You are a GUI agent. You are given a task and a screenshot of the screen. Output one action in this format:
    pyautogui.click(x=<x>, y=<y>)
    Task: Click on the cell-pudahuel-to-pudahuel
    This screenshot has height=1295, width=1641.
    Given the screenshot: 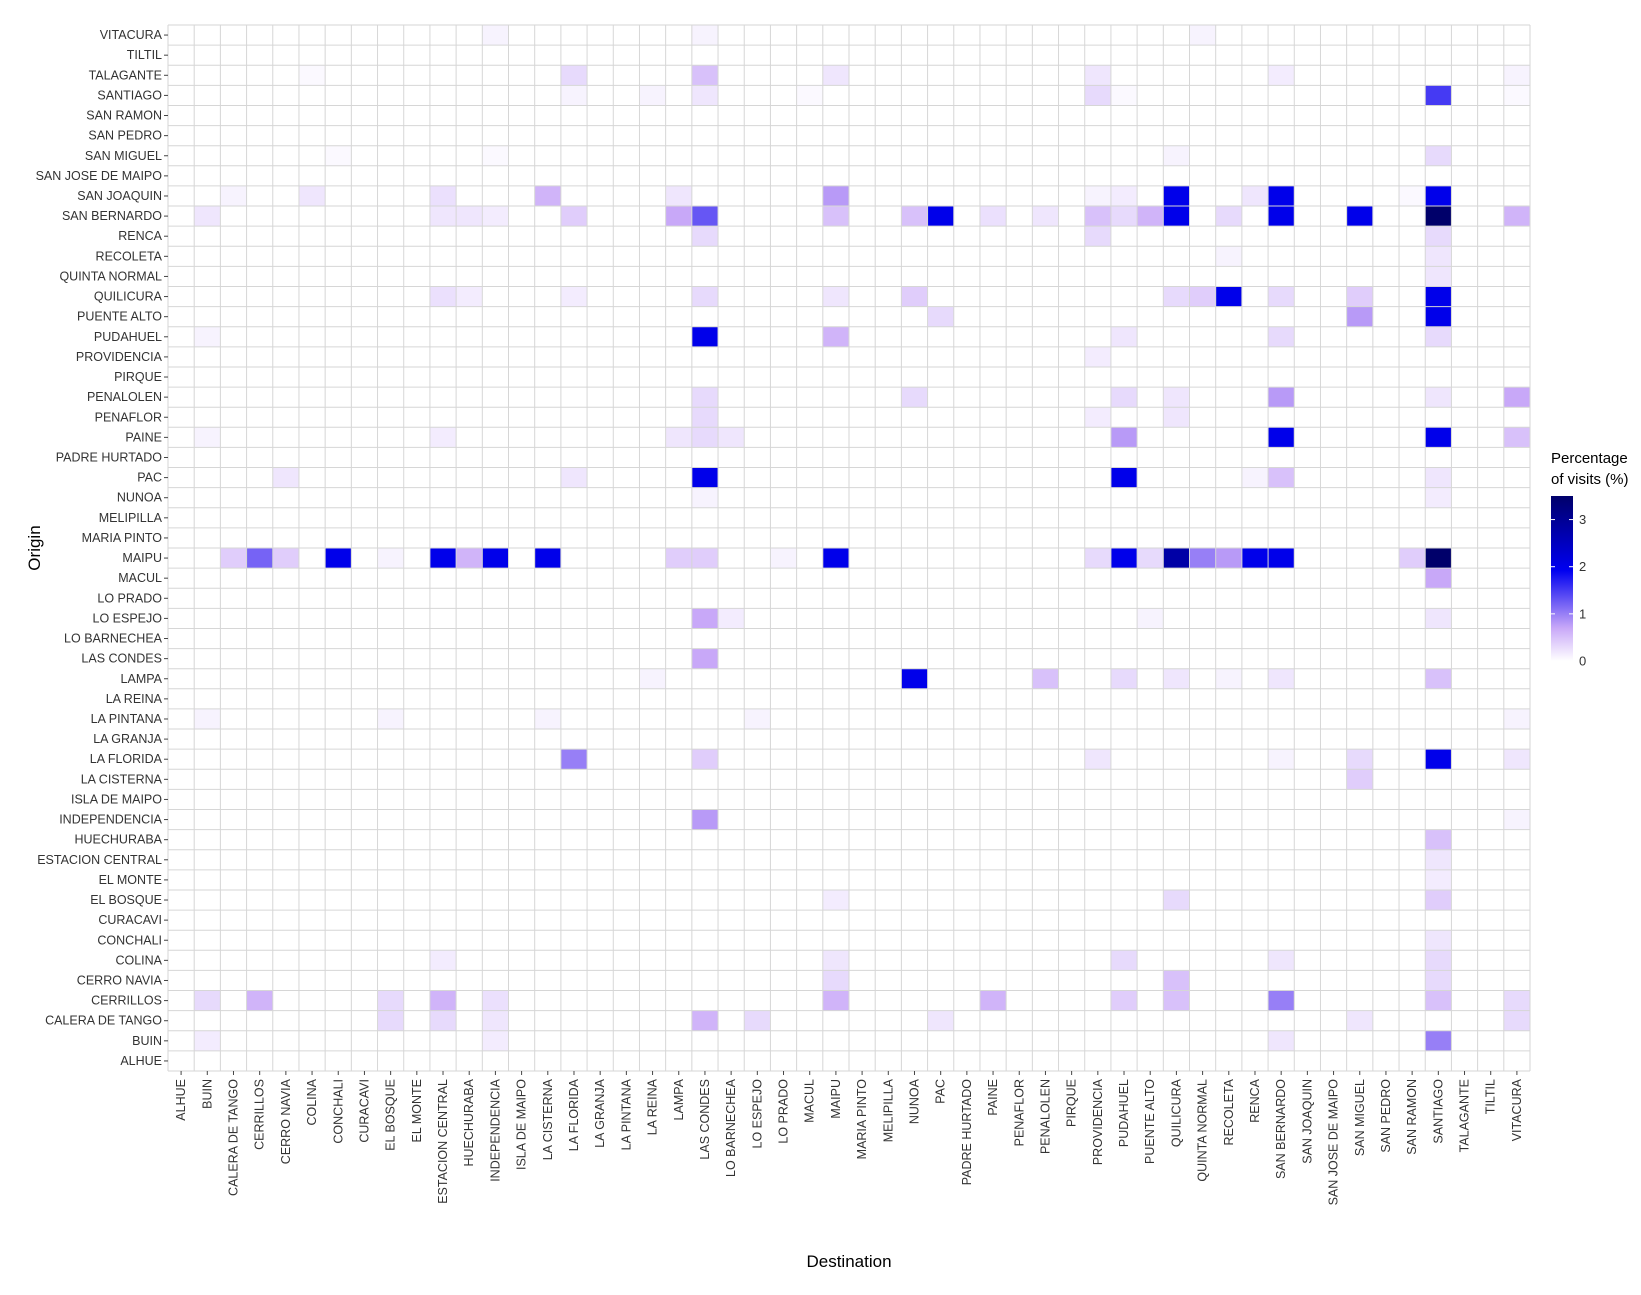 What is the action you would take?
    pyautogui.click(x=1124, y=336)
    